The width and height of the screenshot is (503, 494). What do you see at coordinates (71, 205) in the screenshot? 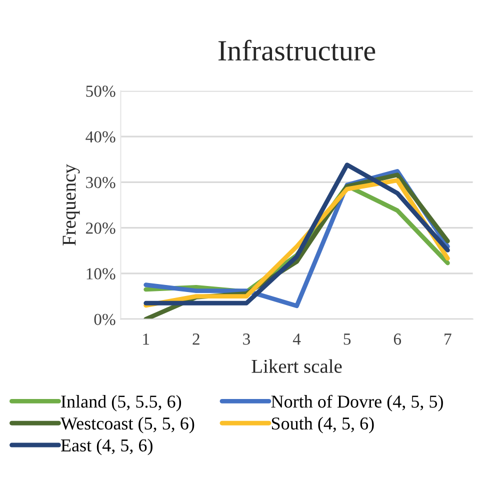
I see `y-axis-title: Frequency` at bounding box center [71, 205].